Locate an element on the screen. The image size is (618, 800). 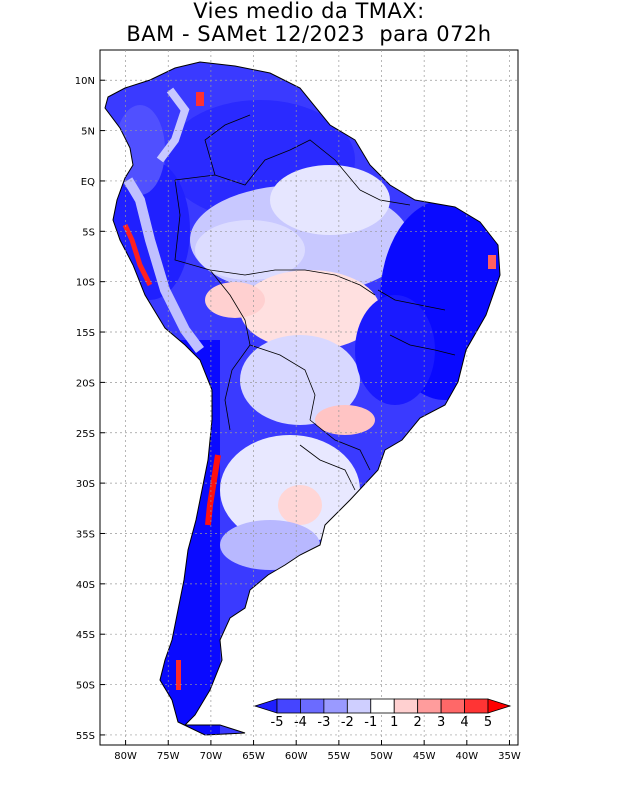
y-tick-label: 5N is located at coordinates (88, 132).